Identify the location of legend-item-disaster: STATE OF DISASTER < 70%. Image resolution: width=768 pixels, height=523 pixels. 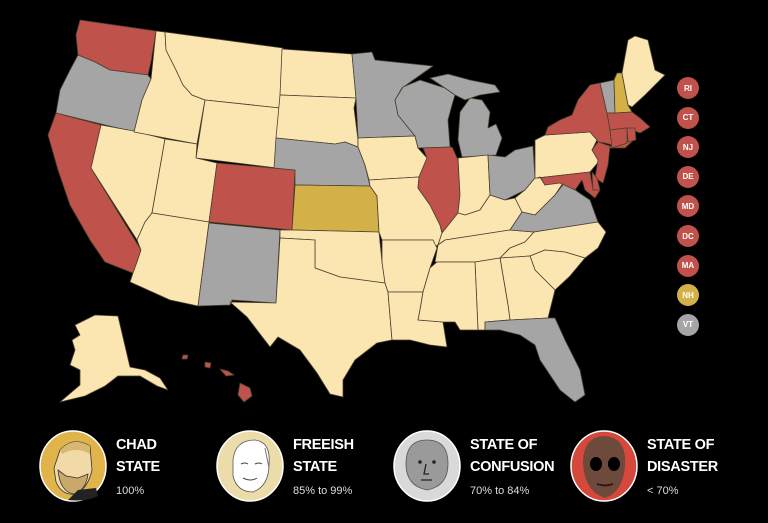
(654, 467).